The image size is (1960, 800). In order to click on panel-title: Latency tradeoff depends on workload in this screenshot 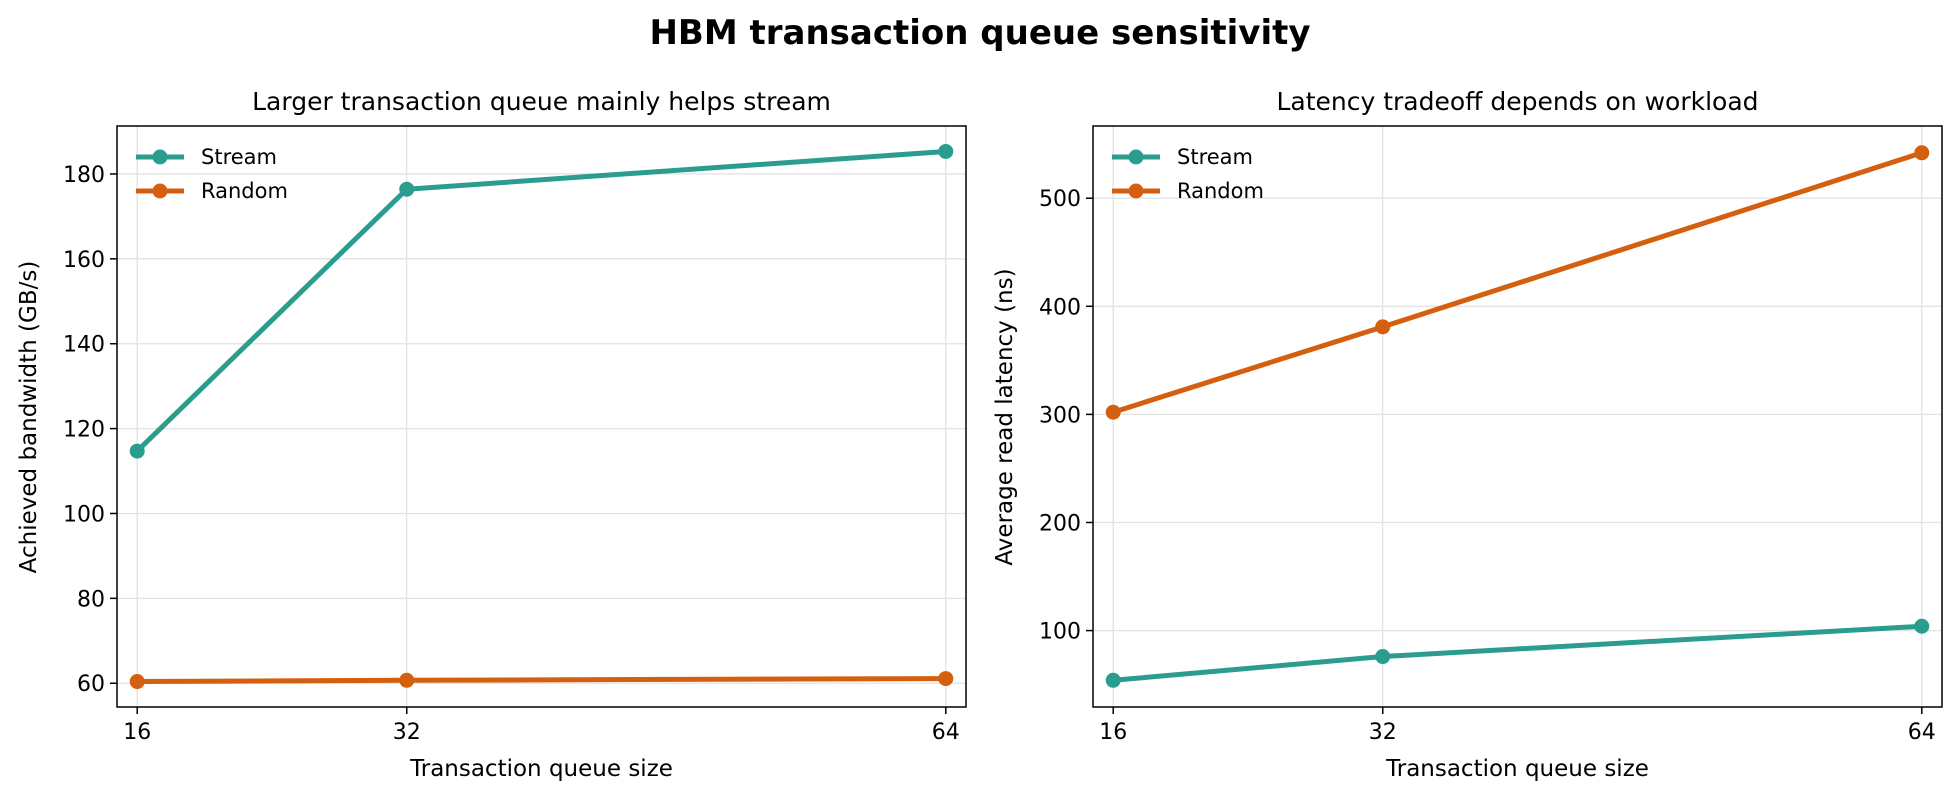, I will do `click(1517, 101)`.